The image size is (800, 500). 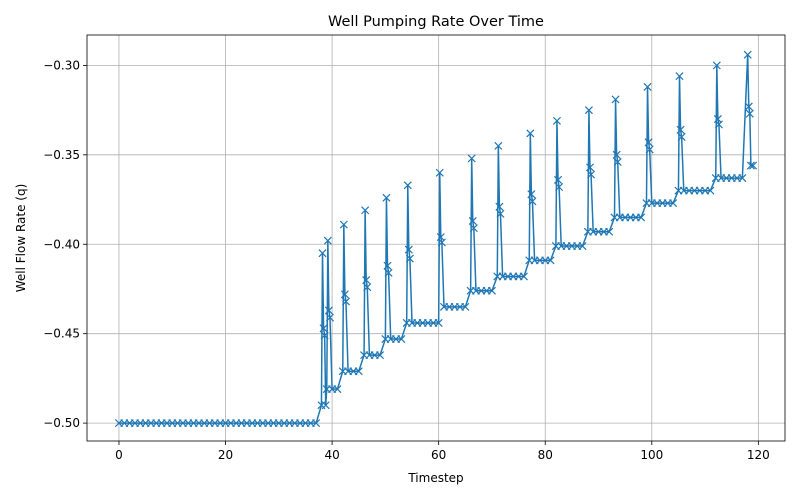 What do you see at coordinates (61, 244) in the screenshot?
I see `y-tick-label: −0.40` at bounding box center [61, 244].